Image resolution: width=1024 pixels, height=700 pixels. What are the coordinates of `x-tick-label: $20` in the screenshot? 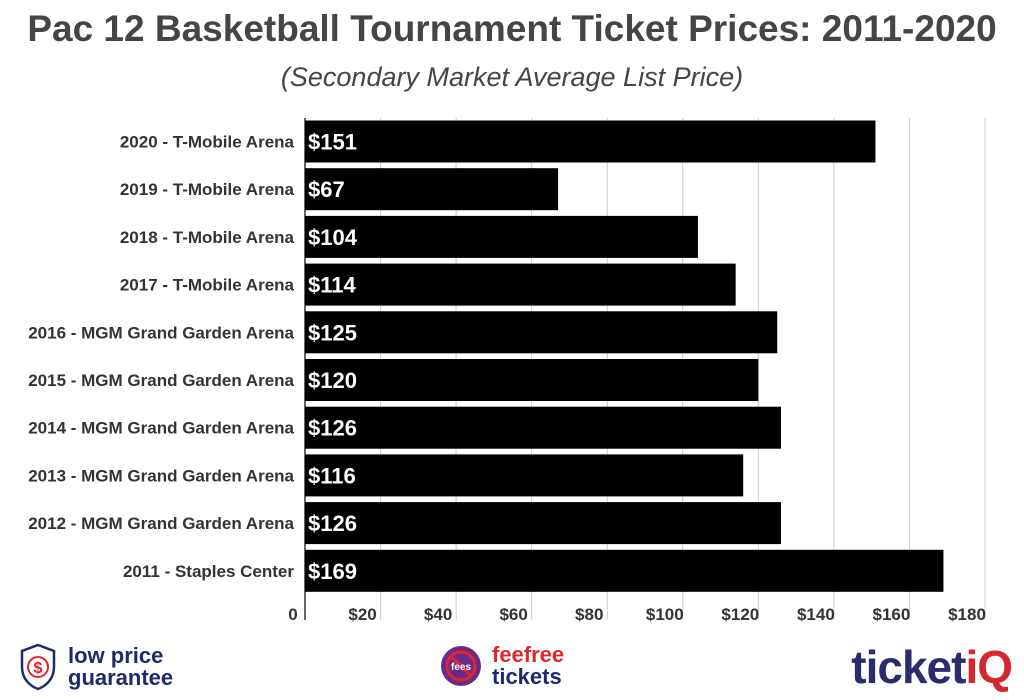 It's located at (362, 614).